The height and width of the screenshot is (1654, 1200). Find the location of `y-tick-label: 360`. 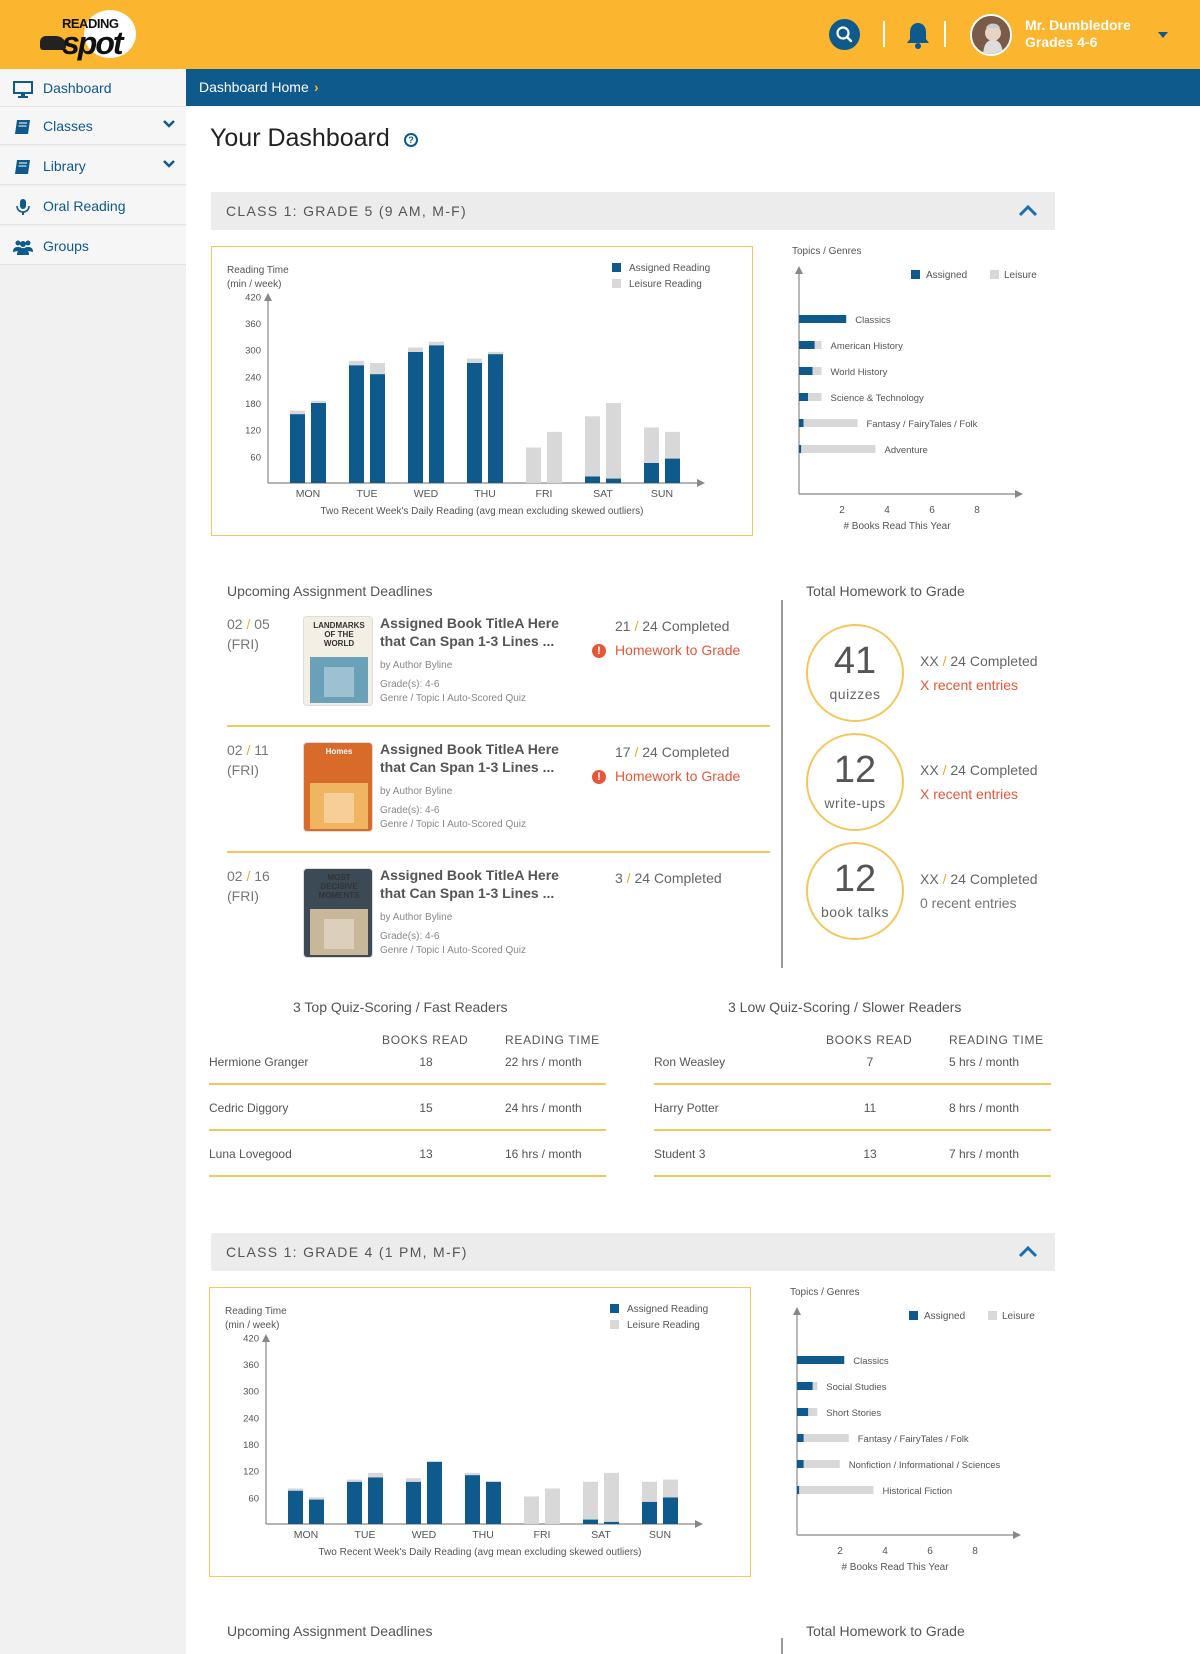

y-tick-label: 360 is located at coordinates (251, 1365).